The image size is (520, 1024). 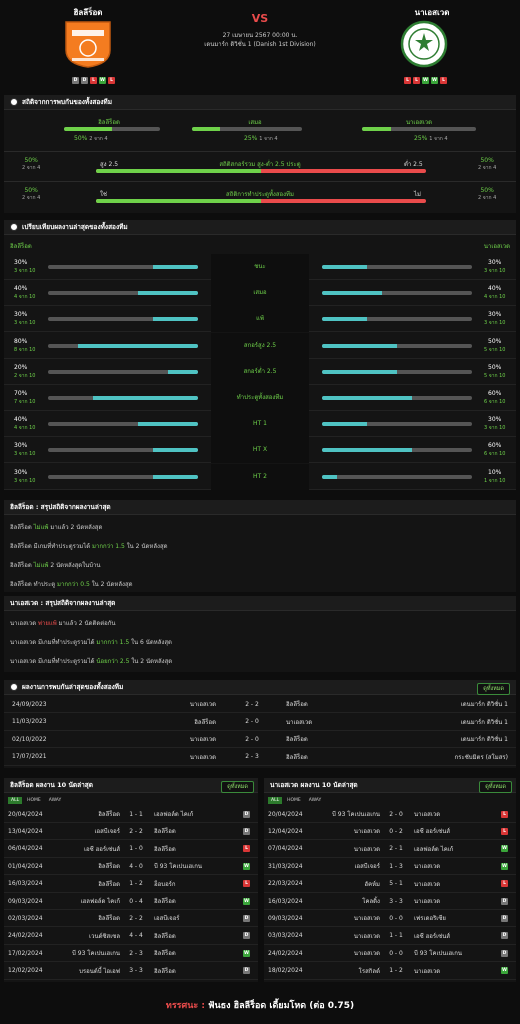 What do you see at coordinates (495, 289) in the screenshot?
I see `compare-away-pct: 40%` at bounding box center [495, 289].